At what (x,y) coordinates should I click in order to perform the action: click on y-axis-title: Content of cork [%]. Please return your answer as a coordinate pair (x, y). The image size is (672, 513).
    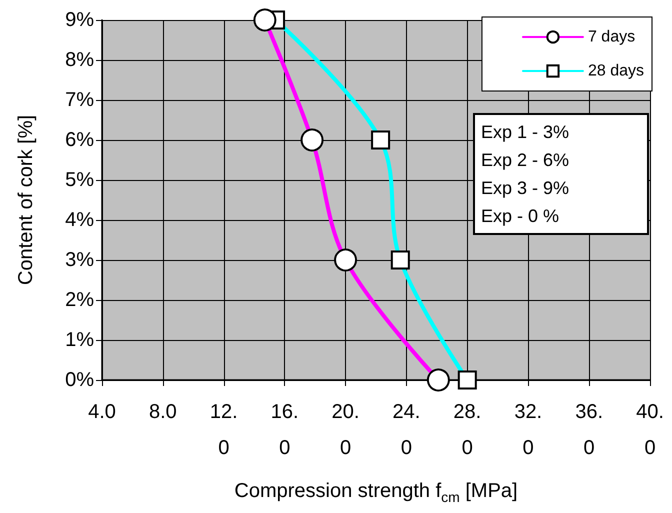
    Looking at the image, I should click on (26, 200).